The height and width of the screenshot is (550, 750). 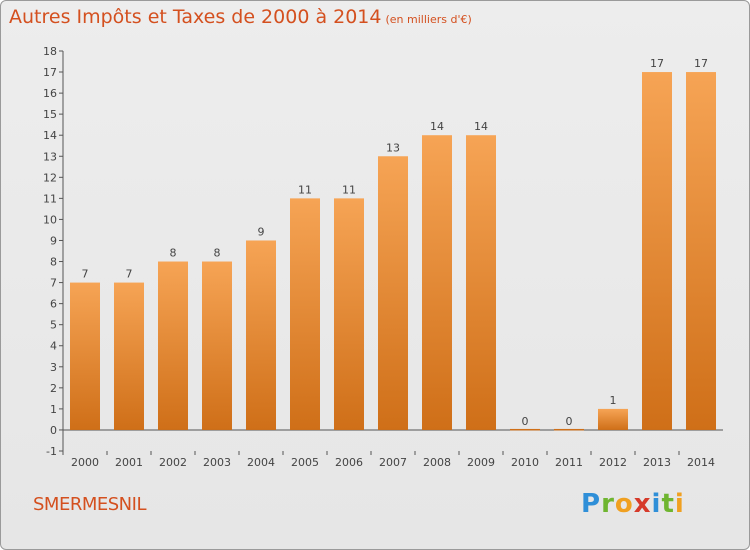 What do you see at coordinates (50, 93) in the screenshot?
I see `y-tick-label: 16` at bounding box center [50, 93].